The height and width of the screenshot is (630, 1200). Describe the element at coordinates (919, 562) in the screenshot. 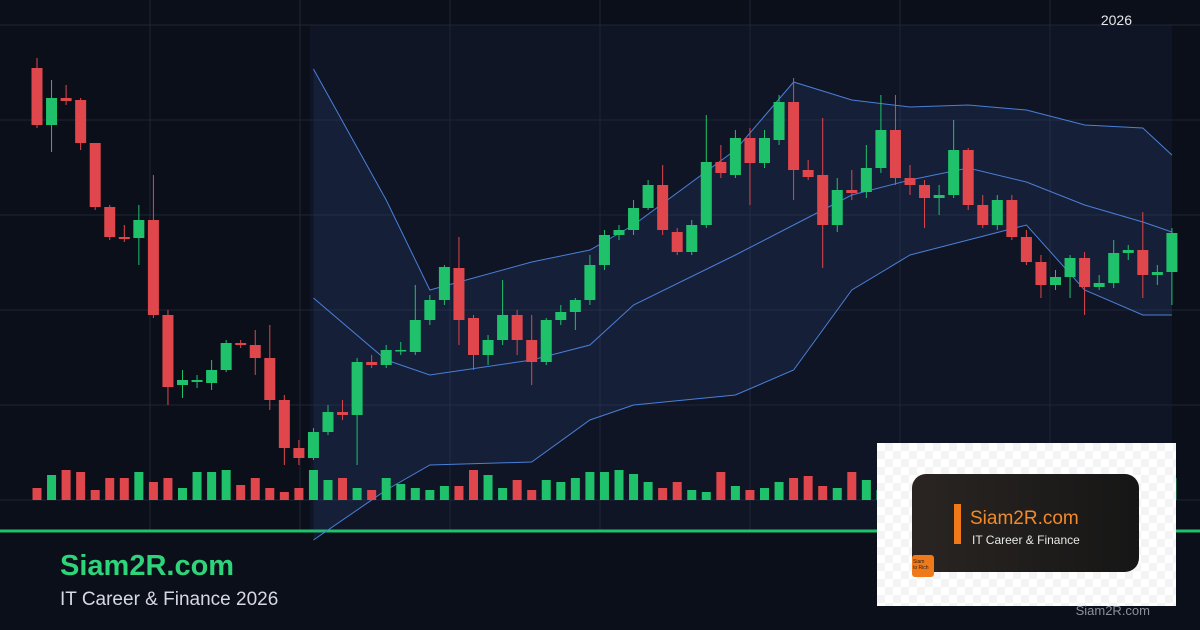

I see `icon-text: Siam` at that location.